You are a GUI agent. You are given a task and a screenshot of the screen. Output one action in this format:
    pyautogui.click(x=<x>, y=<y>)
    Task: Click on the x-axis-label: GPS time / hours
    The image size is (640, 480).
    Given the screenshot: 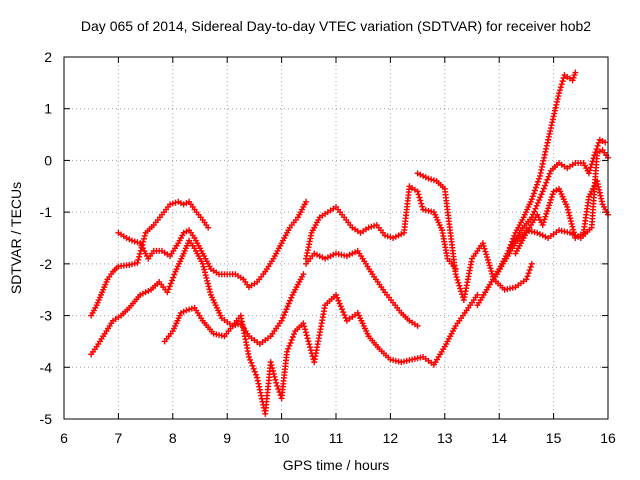 What is the action you would take?
    pyautogui.click(x=336, y=465)
    